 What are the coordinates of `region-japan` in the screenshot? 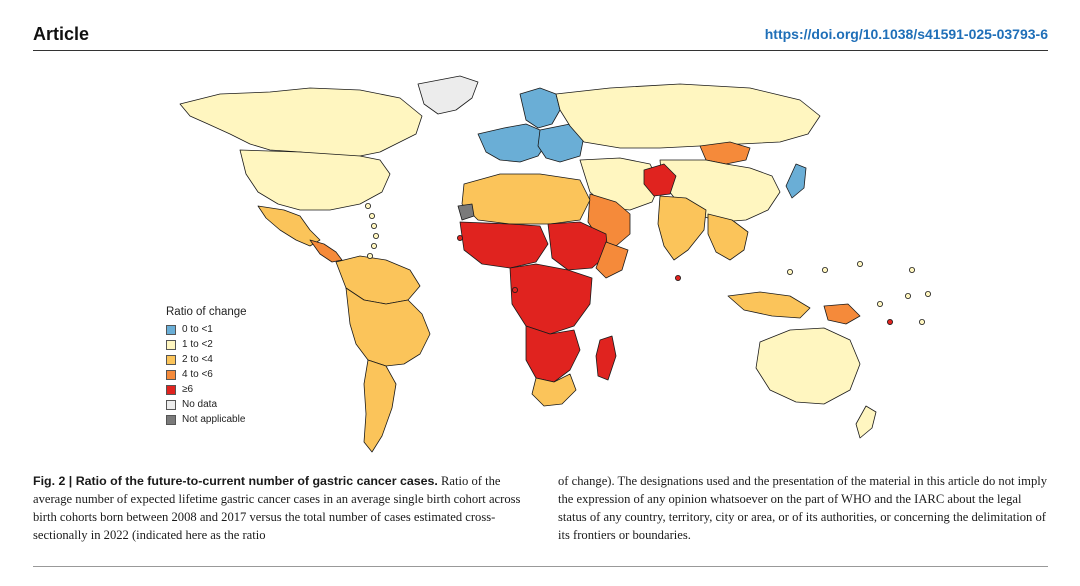 It's located at (796, 181).